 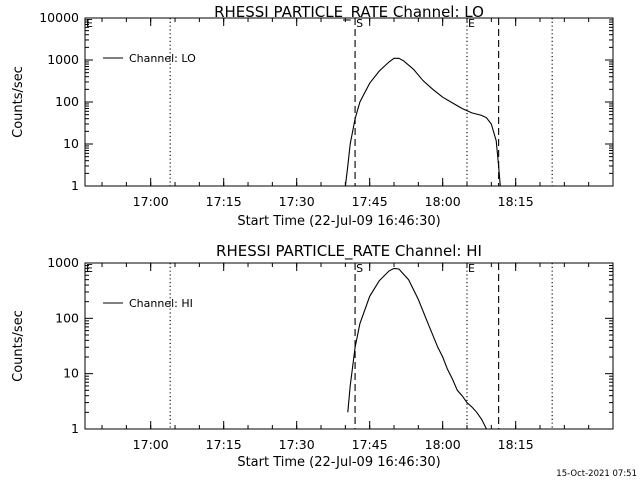 I want to click on timestamp: 15-Oct-2021 07:51, so click(x=596, y=474).